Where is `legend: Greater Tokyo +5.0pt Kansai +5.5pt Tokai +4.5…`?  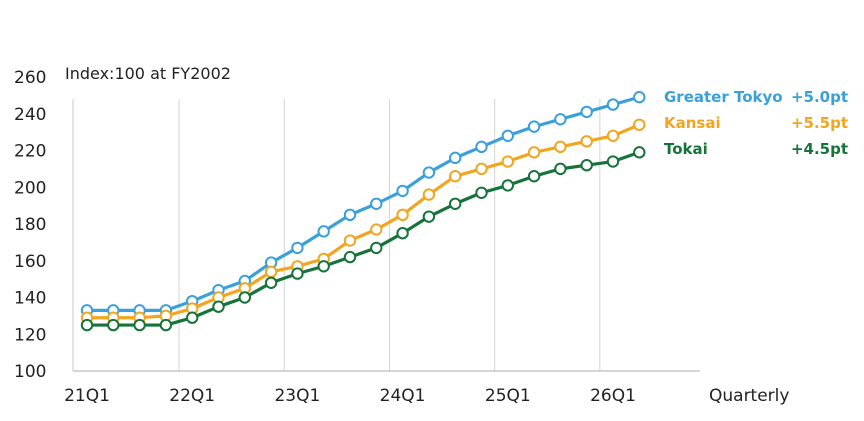 legend: Greater Tokyo +5.0pt Kansai +5.5pt Tokai +4.5… is located at coordinates (756, 123).